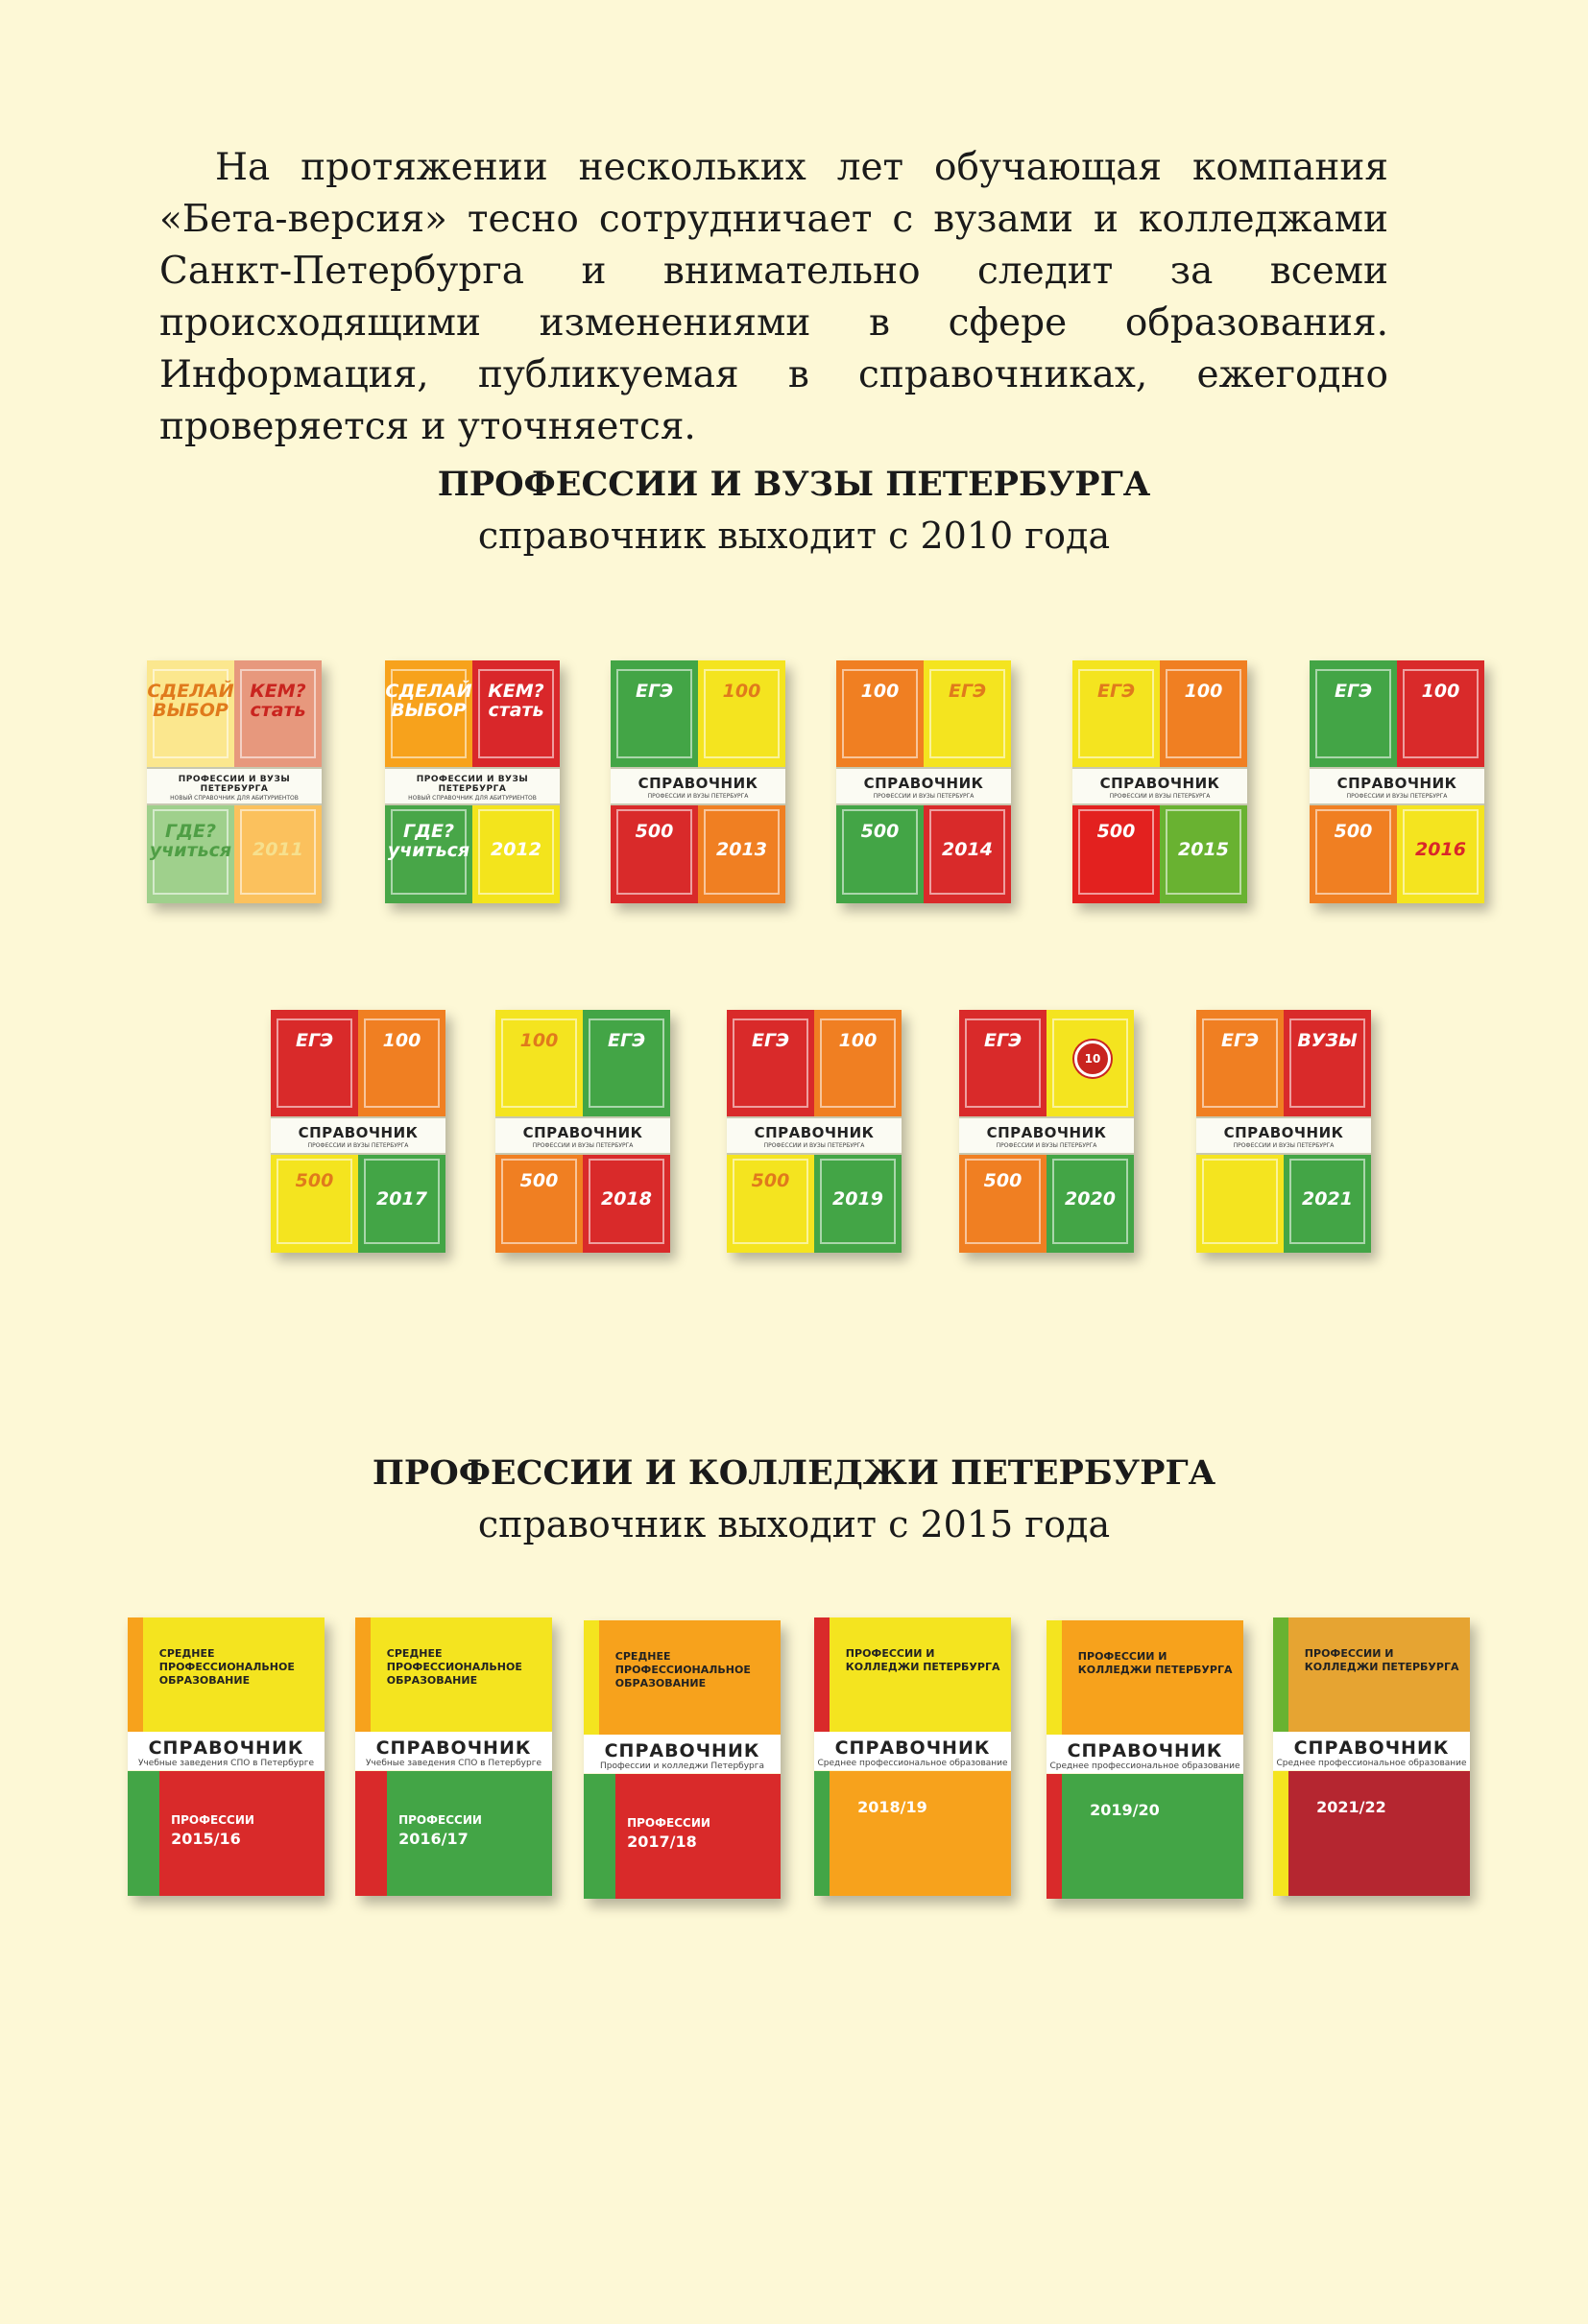 The height and width of the screenshot is (2324, 1588). What do you see at coordinates (1281, 1833) in the screenshot?
I see `cover-bottom-stripe` at bounding box center [1281, 1833].